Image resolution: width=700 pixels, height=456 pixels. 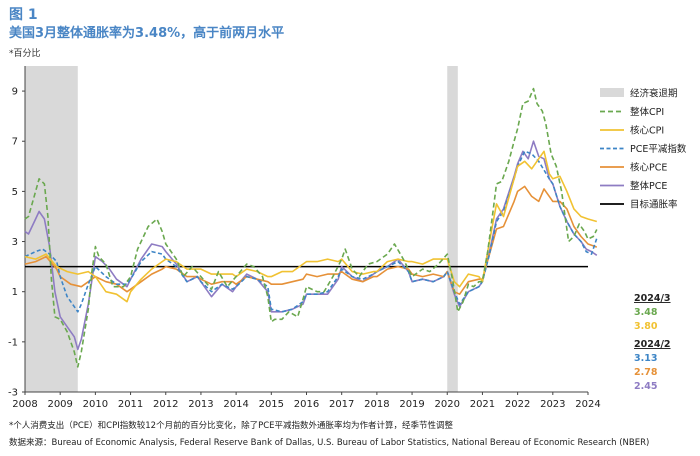 I want to click on x-tick-label: 2018, so click(x=376, y=404).